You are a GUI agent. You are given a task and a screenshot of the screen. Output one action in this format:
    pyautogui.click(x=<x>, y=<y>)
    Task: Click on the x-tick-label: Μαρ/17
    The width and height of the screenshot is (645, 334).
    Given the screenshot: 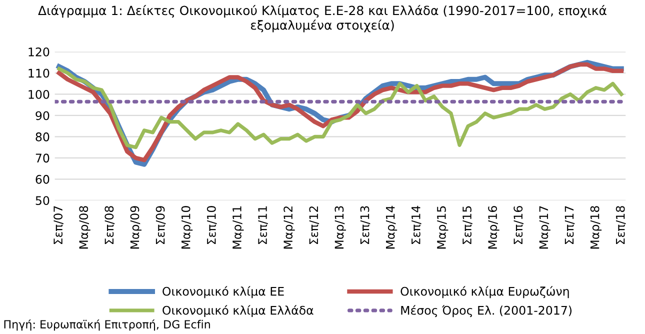 What is the action you would take?
    pyautogui.click(x=544, y=227)
    